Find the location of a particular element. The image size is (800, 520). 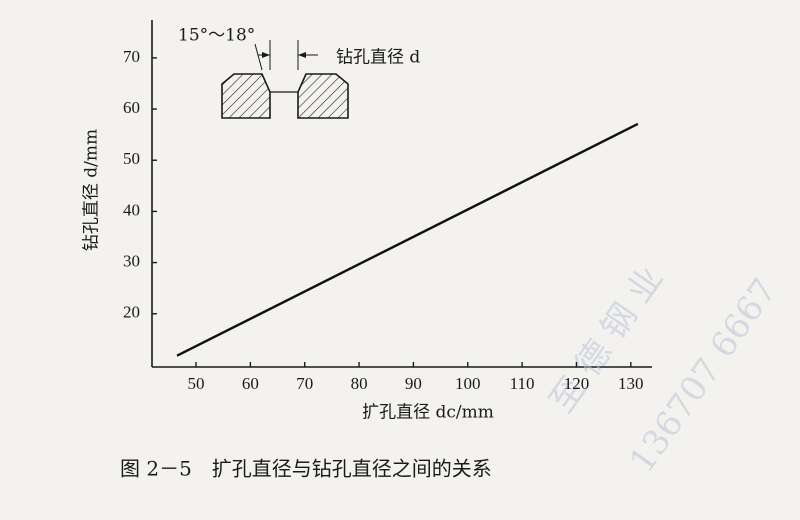

y-axis-label: 钻孔直径 d/mm is located at coordinates (92, 190).